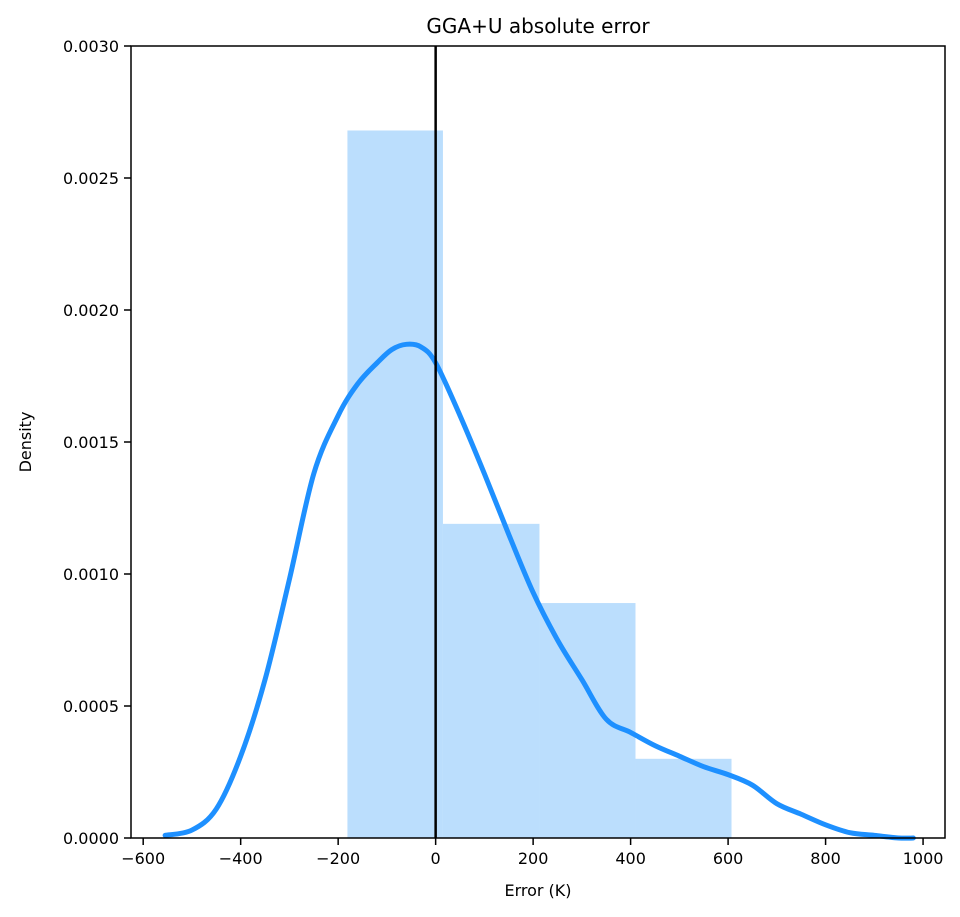 This screenshot has height=917, width=960. Describe the element at coordinates (91, 178) in the screenshot. I see `y-tick-label: 0.0025` at that location.